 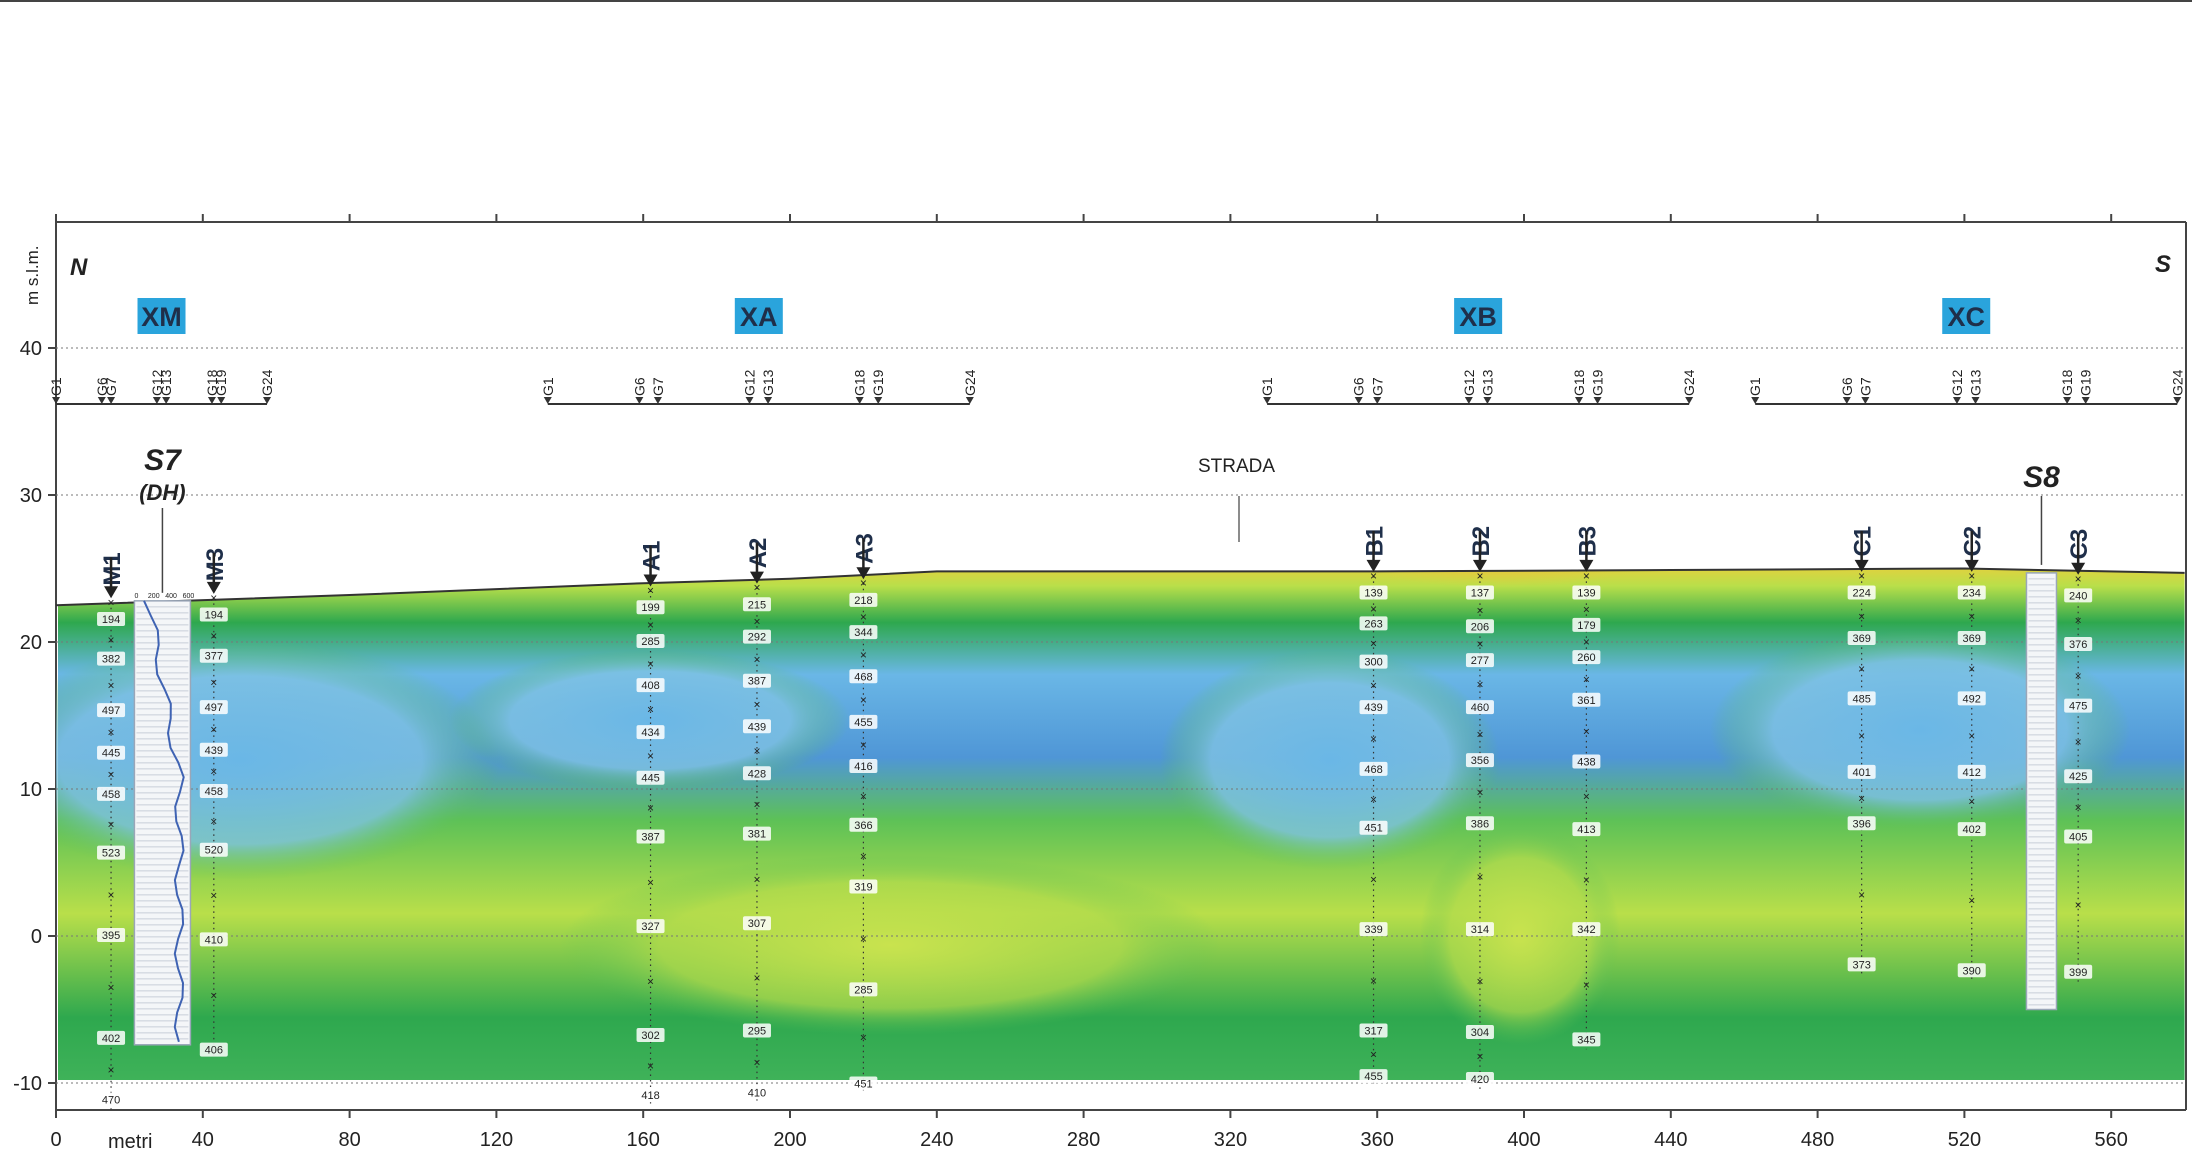 I want to click on velocity-value-label: 497, so click(x=111, y=711).